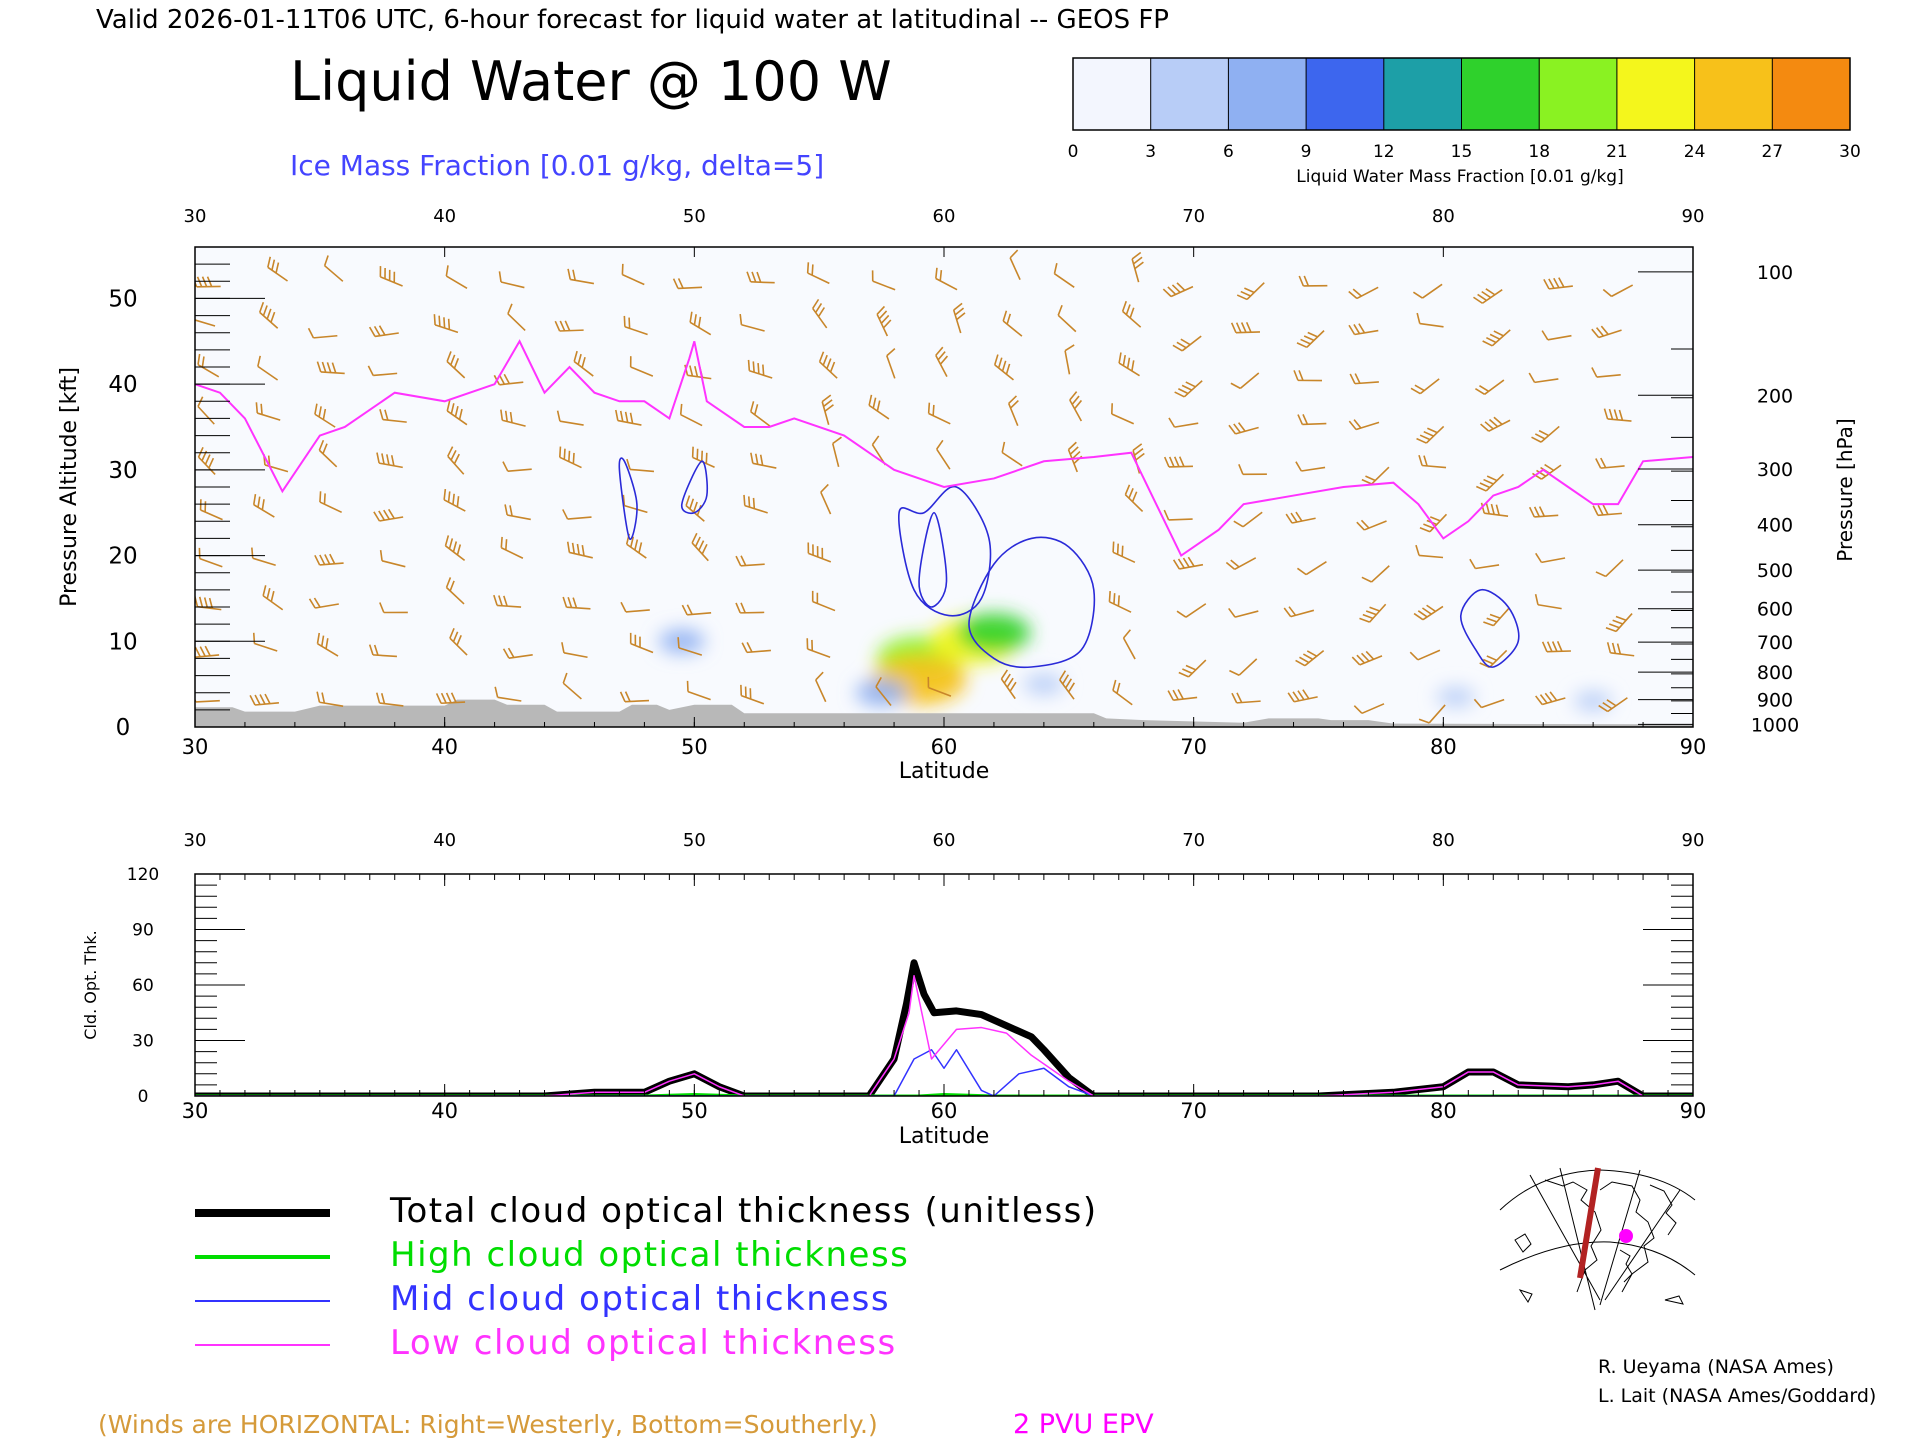  What do you see at coordinates (444, 747) in the screenshot?
I see `x-tick-label: 40` at bounding box center [444, 747].